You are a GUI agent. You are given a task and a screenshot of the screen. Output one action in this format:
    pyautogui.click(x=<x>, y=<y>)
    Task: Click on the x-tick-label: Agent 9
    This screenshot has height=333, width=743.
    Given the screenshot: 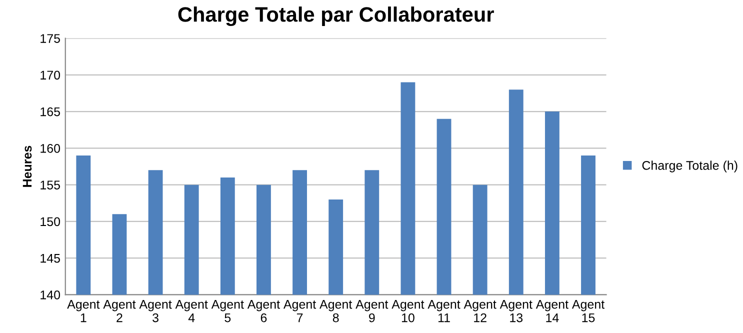 What is the action you would take?
    pyautogui.click(x=372, y=311)
    